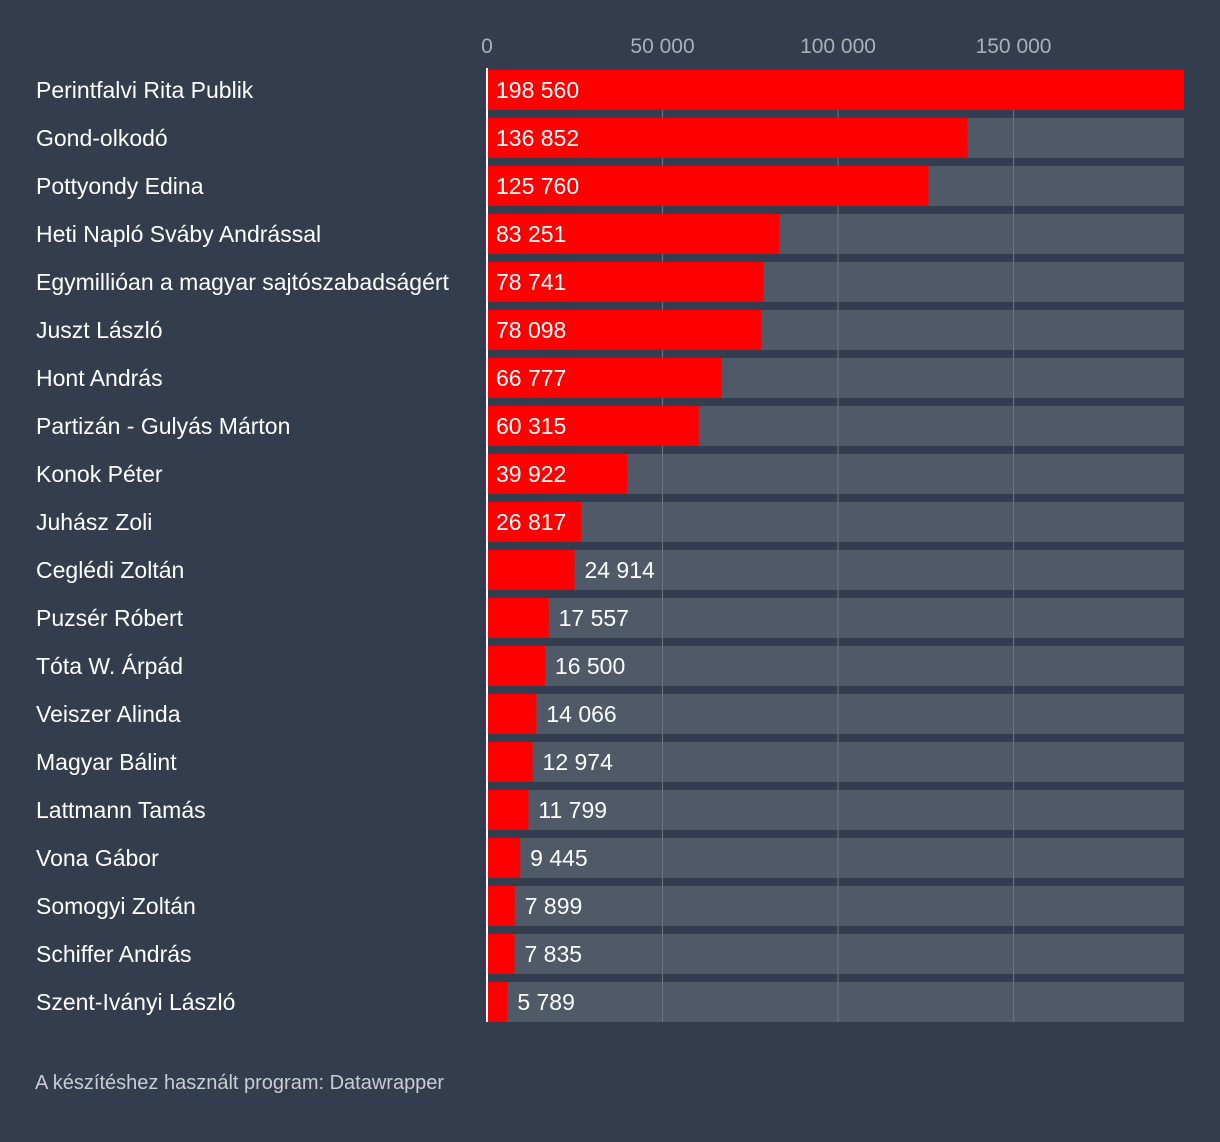 This screenshot has width=1220, height=1142. What do you see at coordinates (531, 234) in the screenshot?
I see `value-label: 83 251` at bounding box center [531, 234].